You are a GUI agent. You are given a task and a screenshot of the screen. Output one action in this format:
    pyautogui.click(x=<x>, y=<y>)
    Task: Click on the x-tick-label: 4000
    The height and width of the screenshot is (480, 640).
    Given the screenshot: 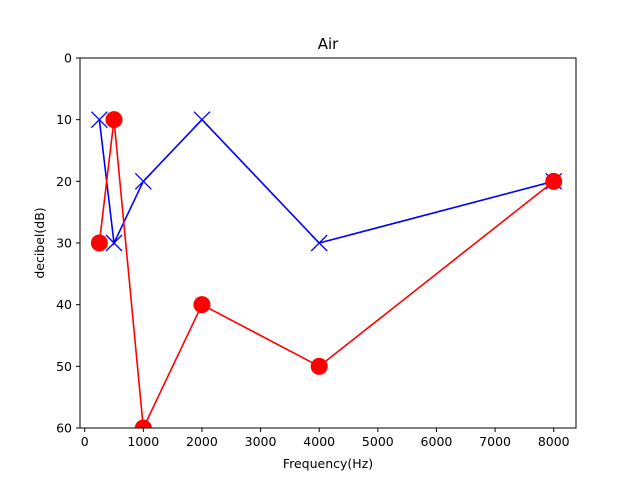 What is the action you would take?
    pyautogui.click(x=319, y=441)
    